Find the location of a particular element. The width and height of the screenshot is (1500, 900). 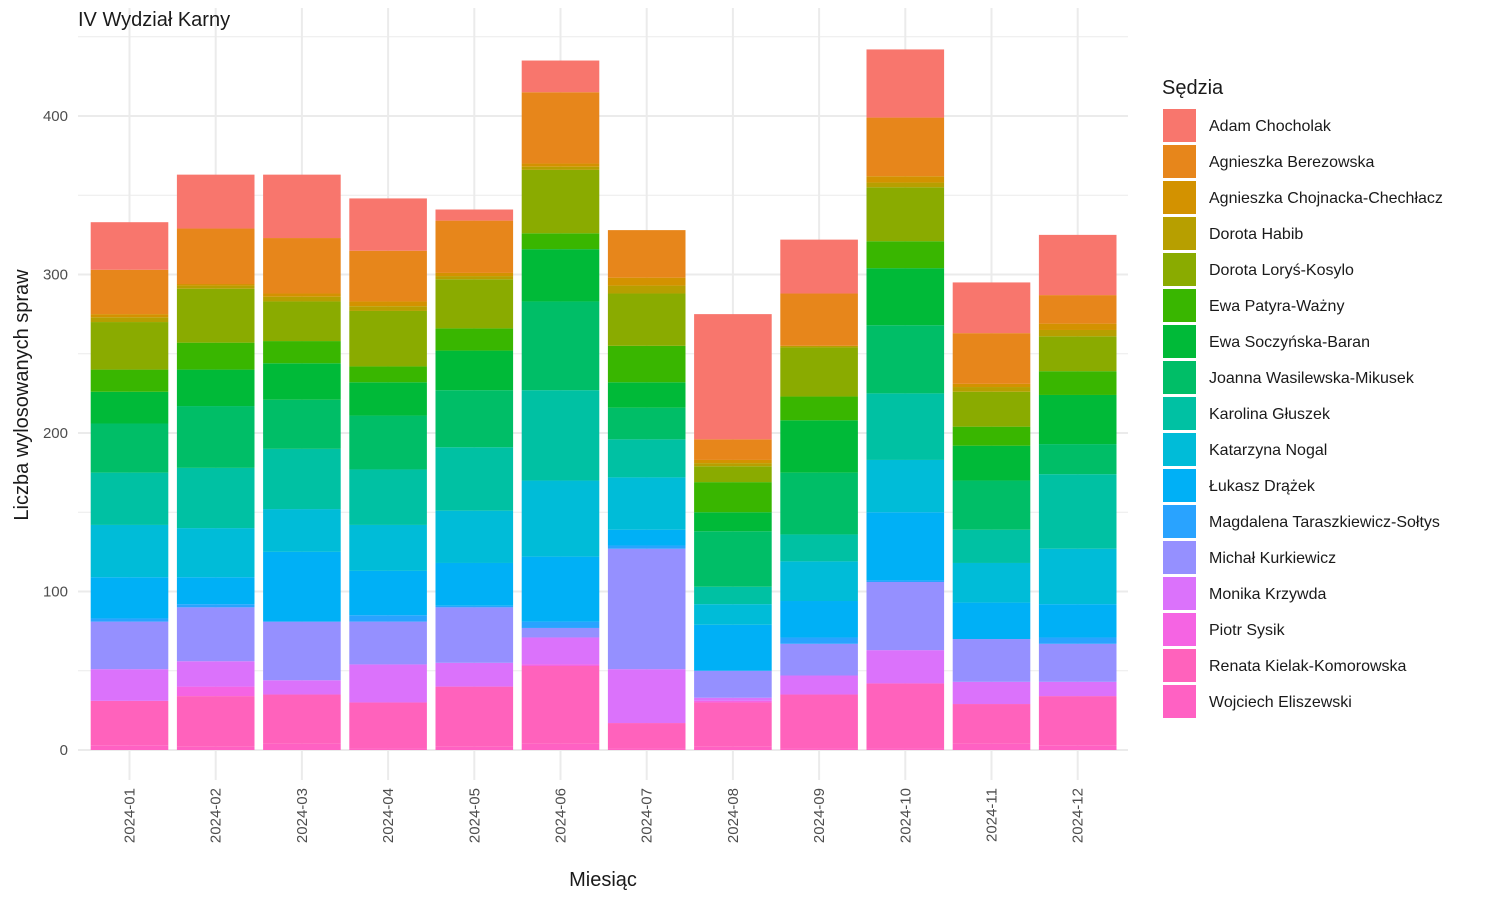

y-tick-label: 0 is located at coordinates (64, 750).